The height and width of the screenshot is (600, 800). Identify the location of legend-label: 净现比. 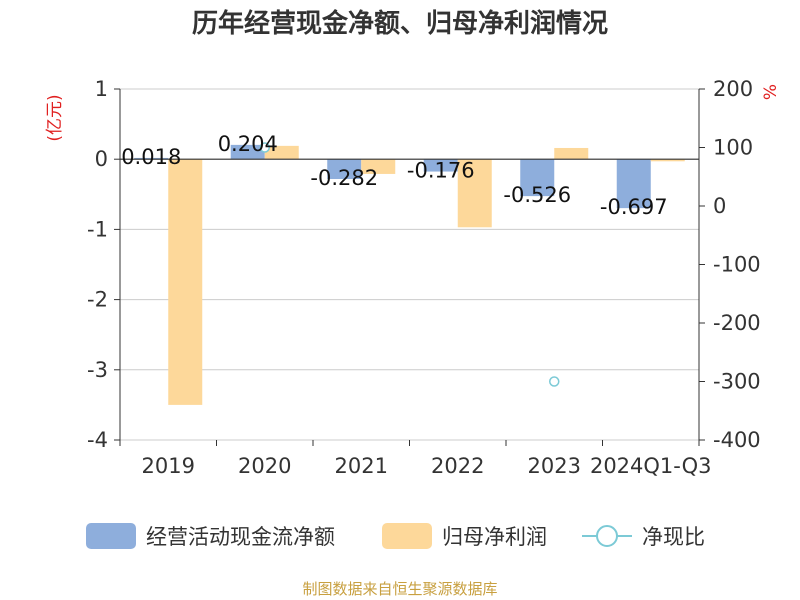
(673, 537).